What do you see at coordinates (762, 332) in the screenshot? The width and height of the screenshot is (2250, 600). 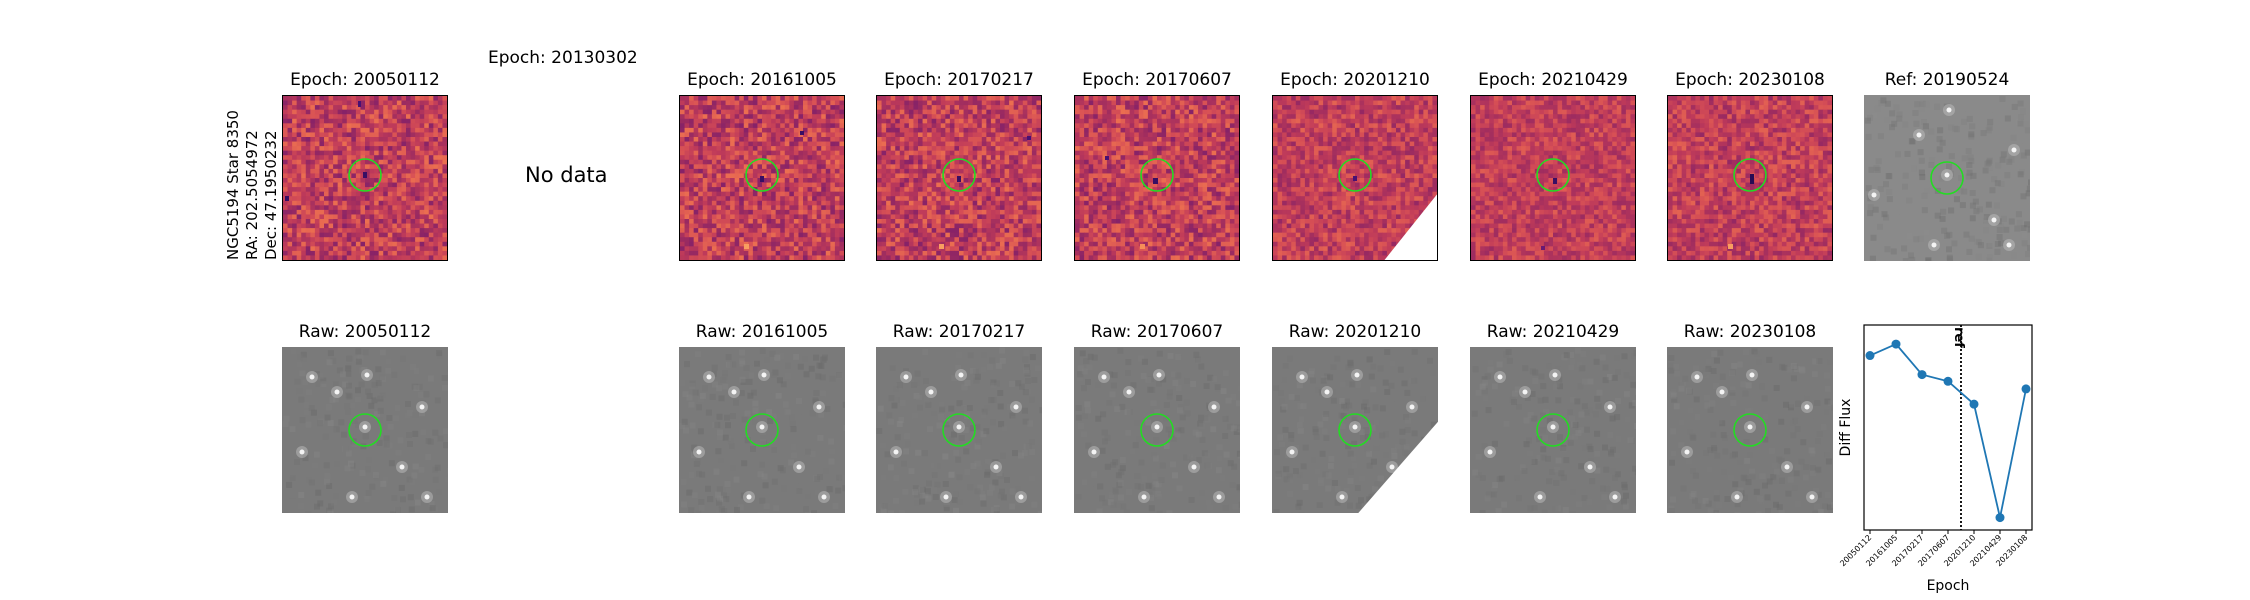 I see `raw-title-e2: Raw: 20161005` at bounding box center [762, 332].